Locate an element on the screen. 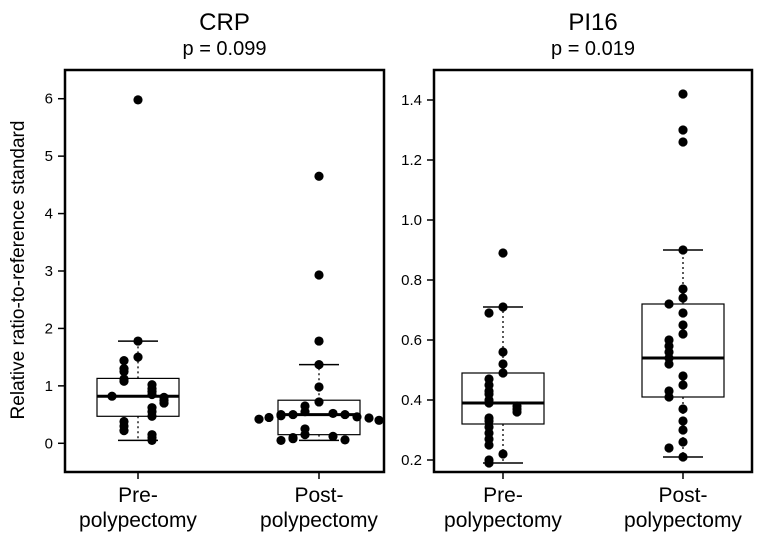  panel-pvalue-crp: p = 0.099 is located at coordinates (225, 49).